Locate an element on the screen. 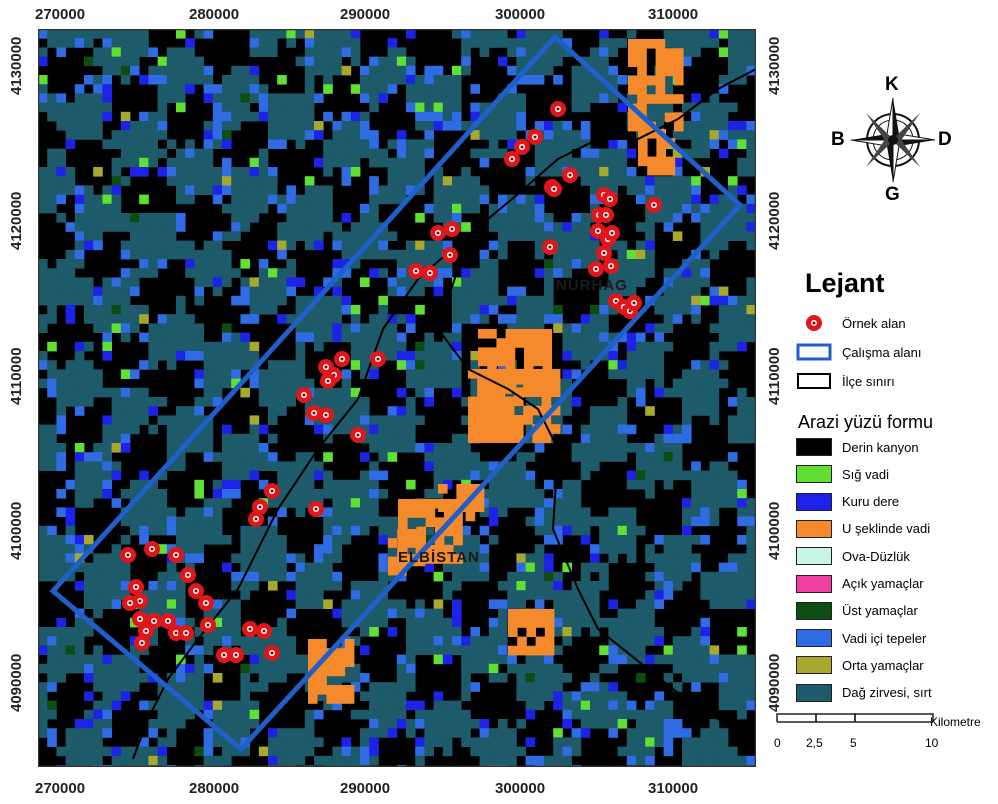 The height and width of the screenshot is (804, 998). scale-unit: Kilometre is located at coordinates (955, 722).